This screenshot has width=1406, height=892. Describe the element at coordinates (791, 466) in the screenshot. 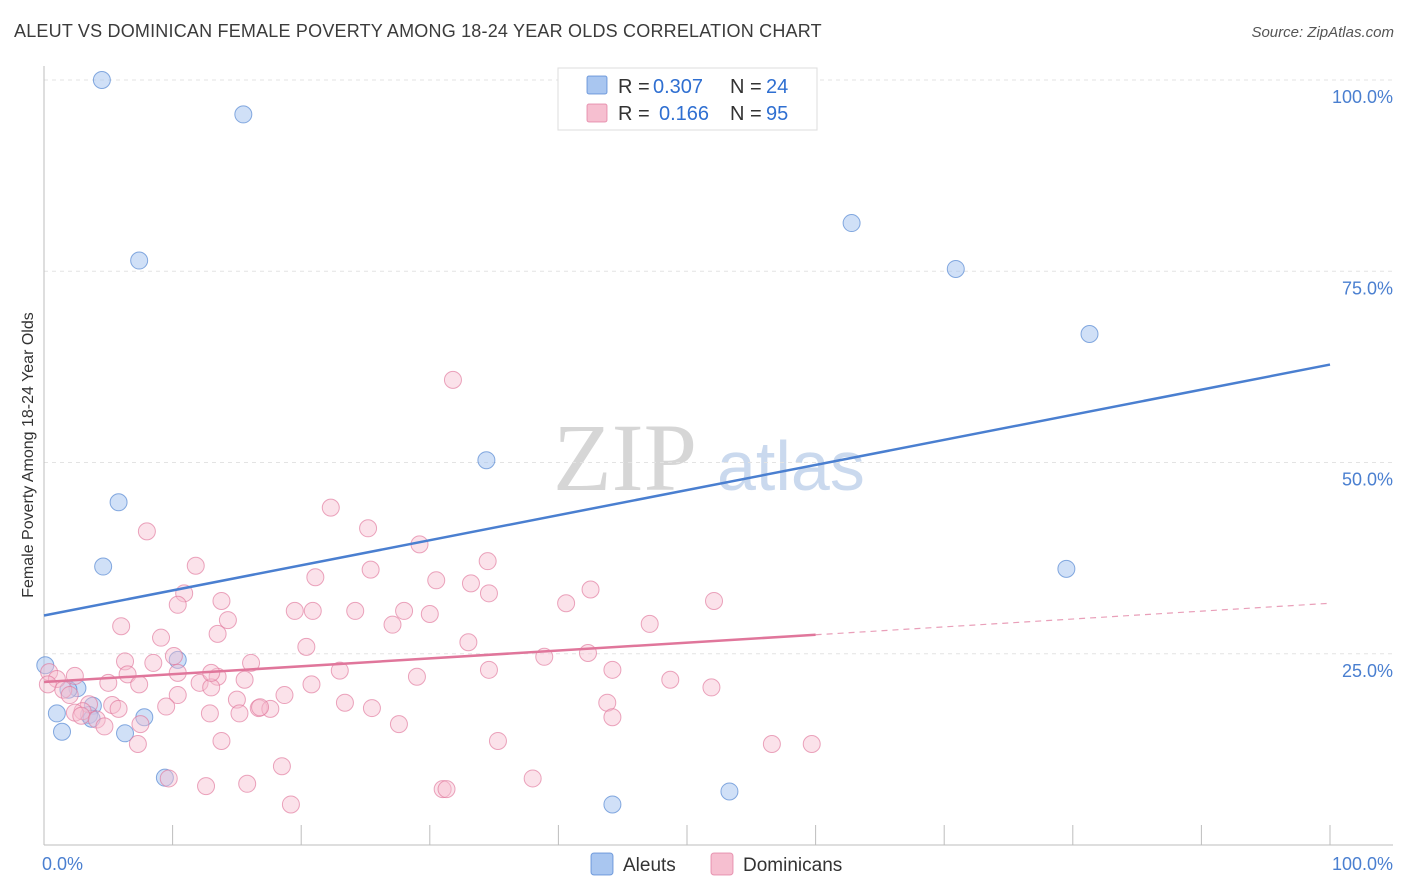

I see `watermark-atlas: atlas` at that location.